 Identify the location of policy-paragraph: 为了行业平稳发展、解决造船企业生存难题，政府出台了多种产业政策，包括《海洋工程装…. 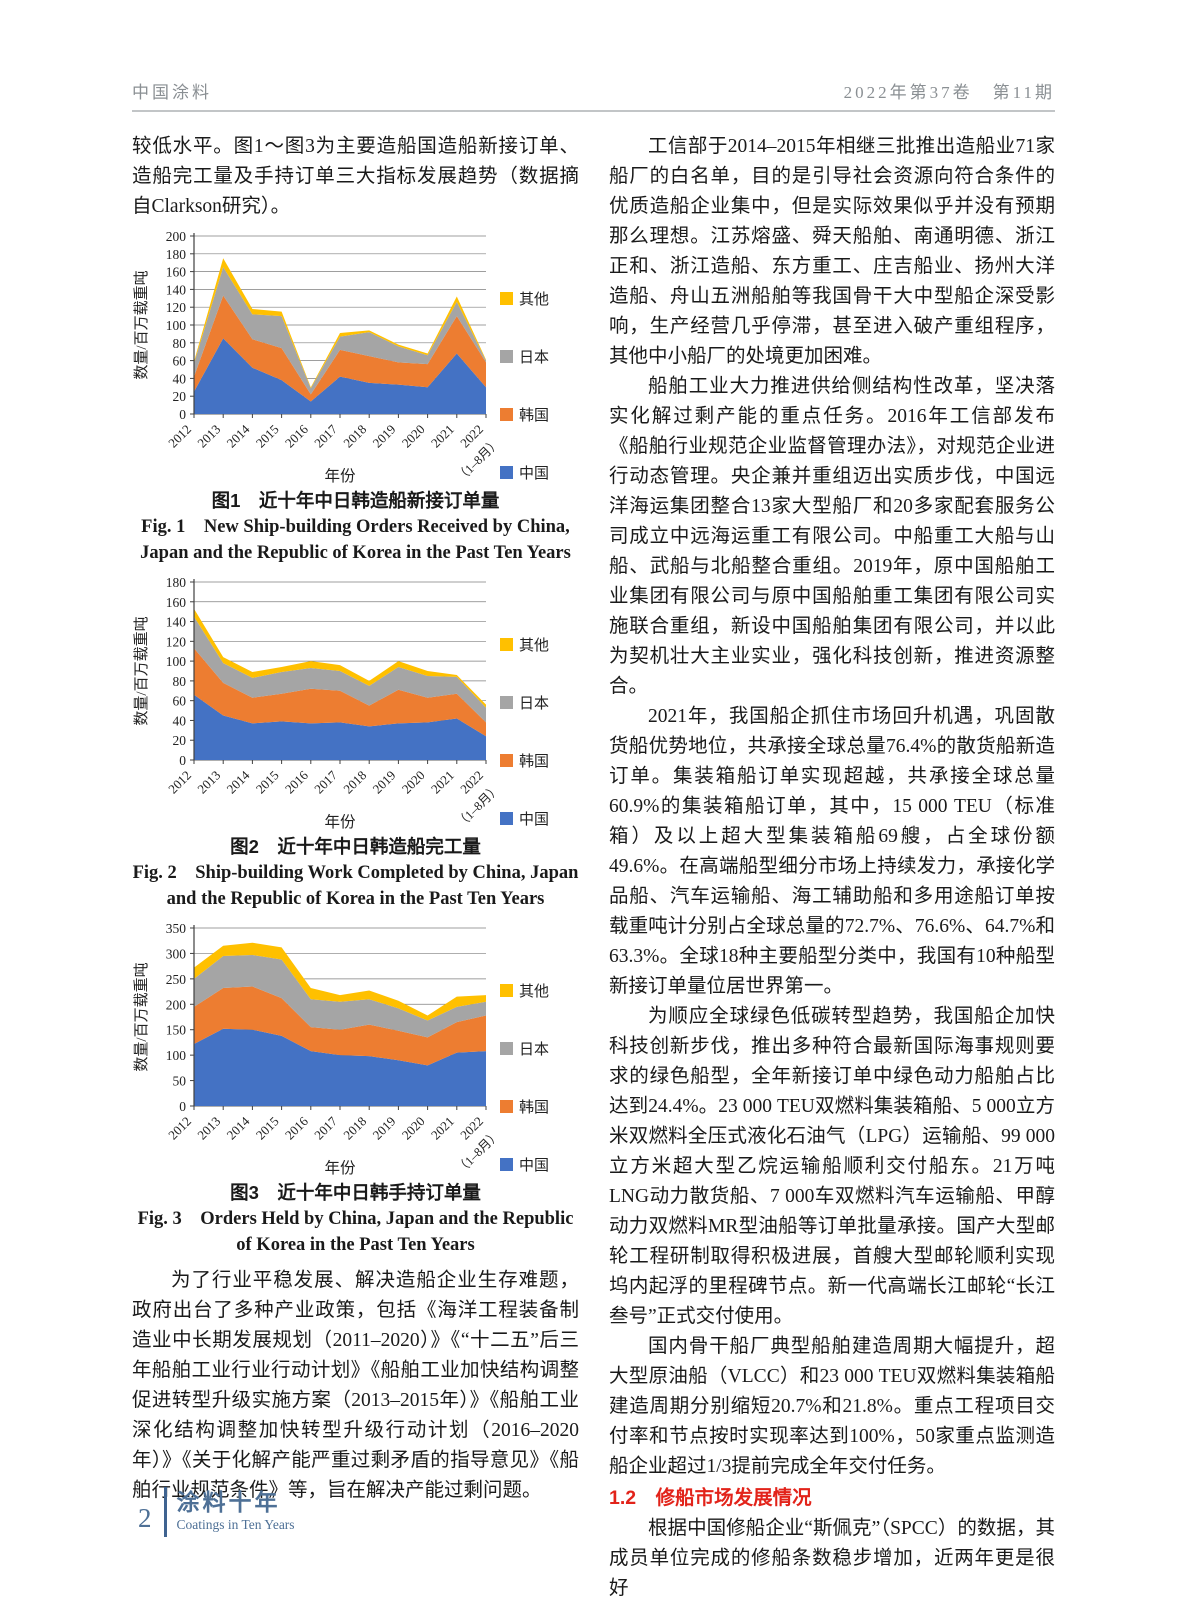
(355, 1385).